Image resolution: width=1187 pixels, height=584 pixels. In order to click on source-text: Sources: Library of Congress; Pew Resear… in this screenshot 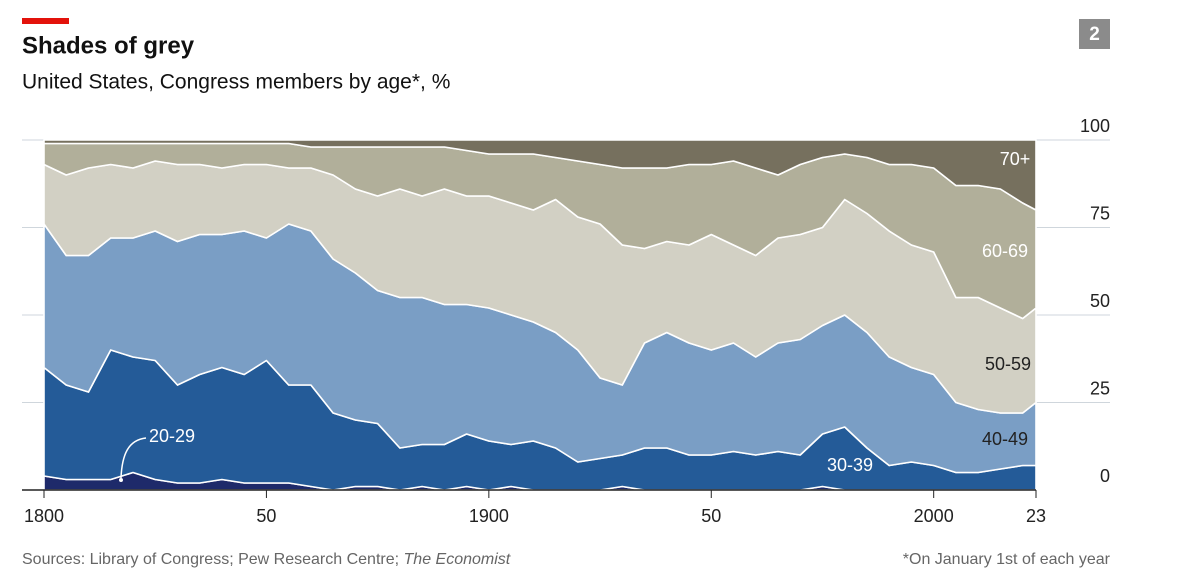, I will do `click(210, 559)`.